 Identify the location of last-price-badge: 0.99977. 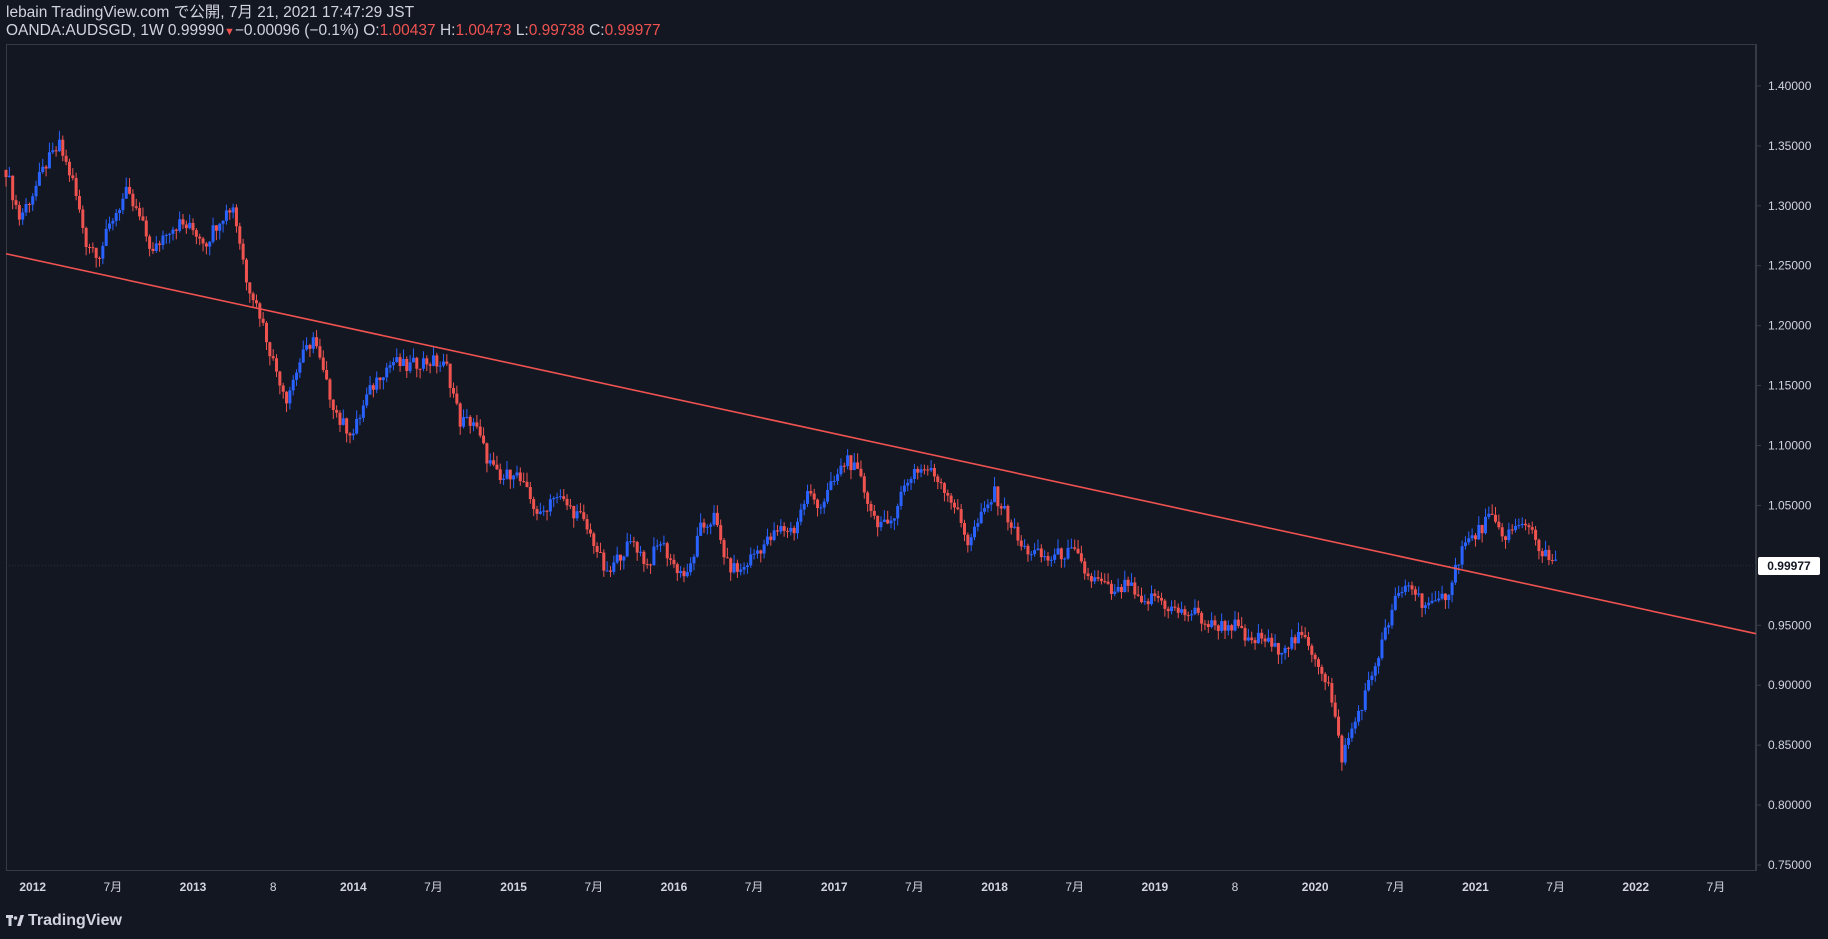
(1789, 565).